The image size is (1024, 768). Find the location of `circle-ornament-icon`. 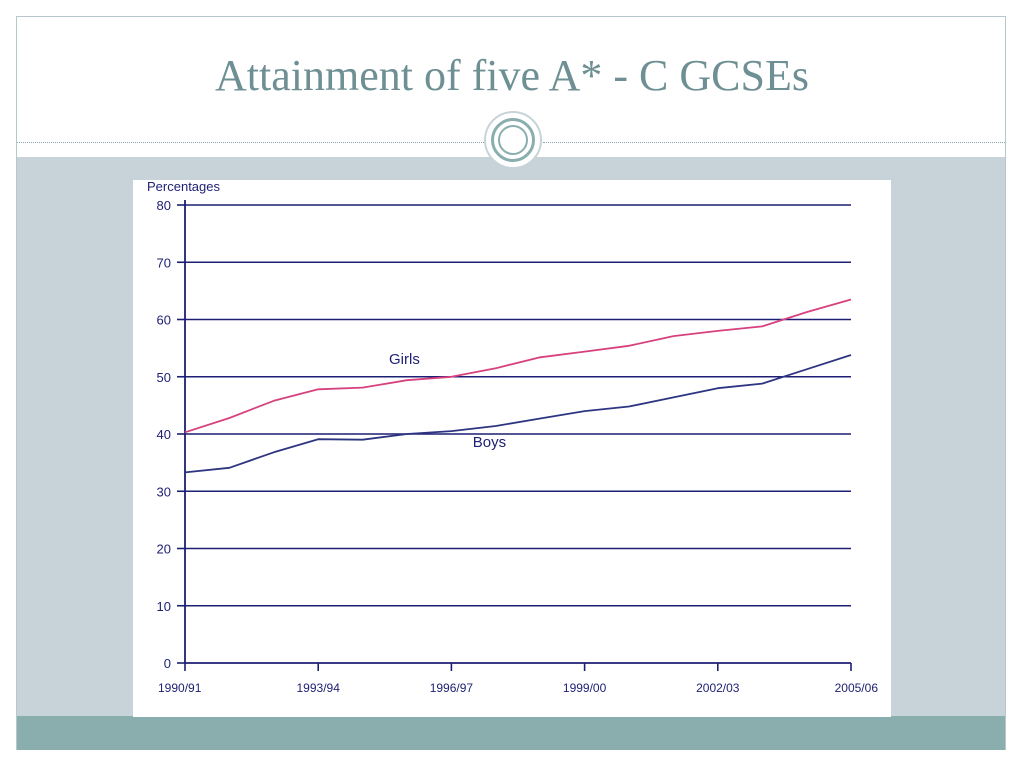

circle-ornament-icon is located at coordinates (513, 140).